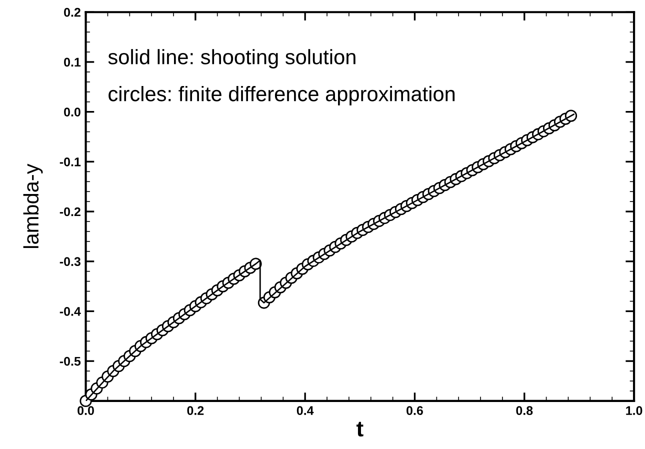  What do you see at coordinates (70, 311) in the screenshot?
I see `y-tick-label: -0.4` at bounding box center [70, 311].